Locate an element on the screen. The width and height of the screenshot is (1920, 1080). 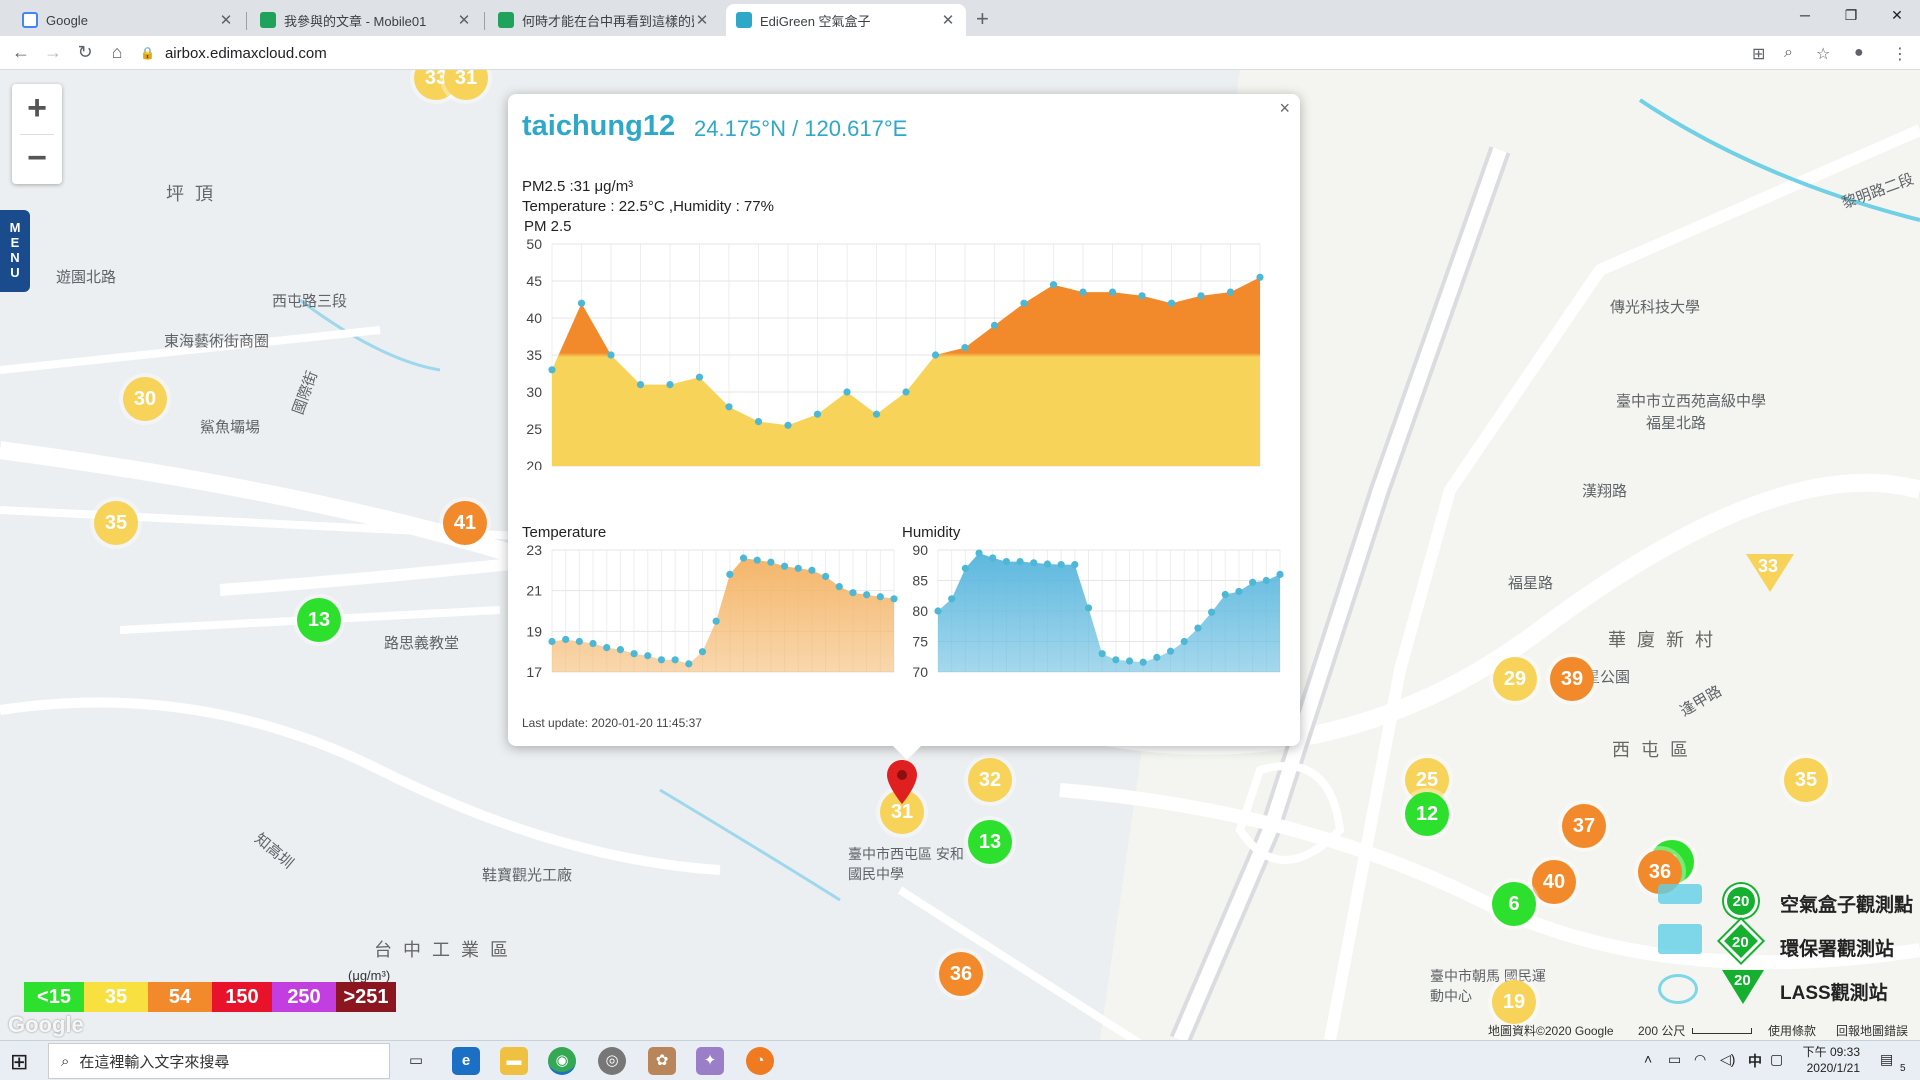
map-label: 福星路 is located at coordinates (1531, 583).